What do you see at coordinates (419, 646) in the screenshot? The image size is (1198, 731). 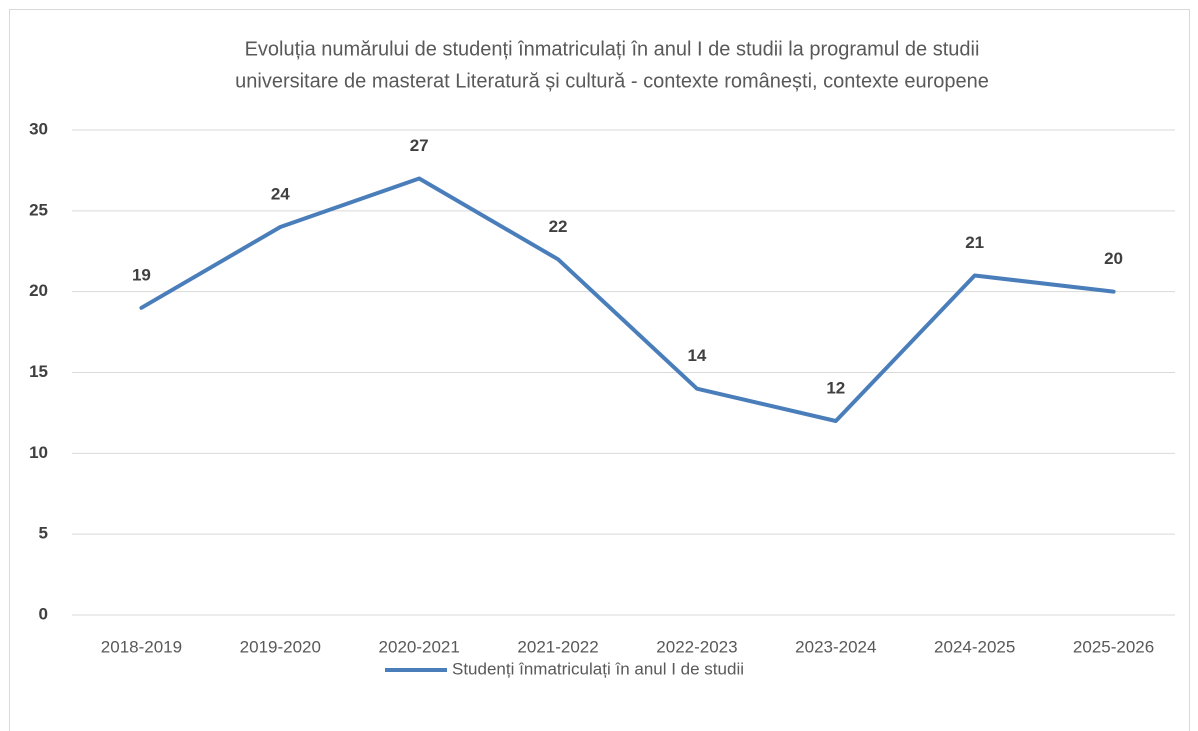 I see `x-tick-label: 2020-2021` at bounding box center [419, 646].